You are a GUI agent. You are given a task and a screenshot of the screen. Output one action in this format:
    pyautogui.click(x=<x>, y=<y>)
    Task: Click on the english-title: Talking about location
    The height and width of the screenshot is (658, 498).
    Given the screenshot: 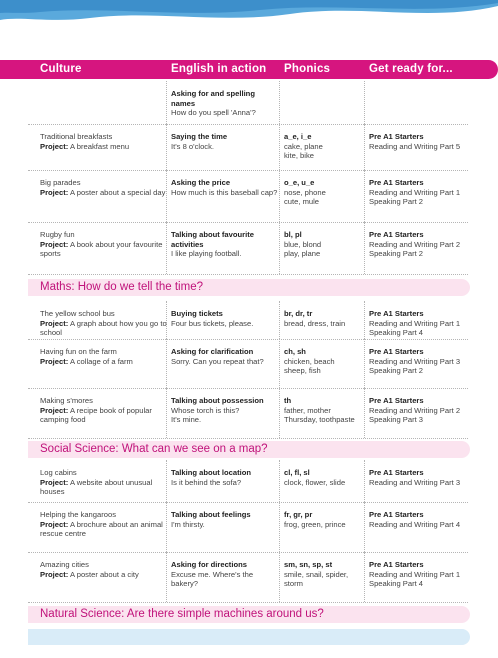 What is the action you would take?
    pyautogui.click(x=211, y=472)
    